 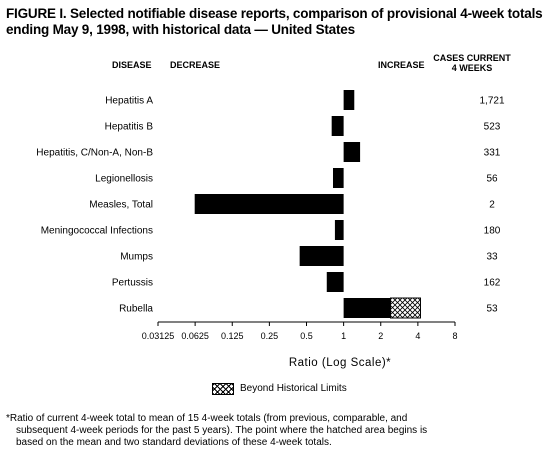 I want to click on category-label: Mumps, so click(x=136, y=257).